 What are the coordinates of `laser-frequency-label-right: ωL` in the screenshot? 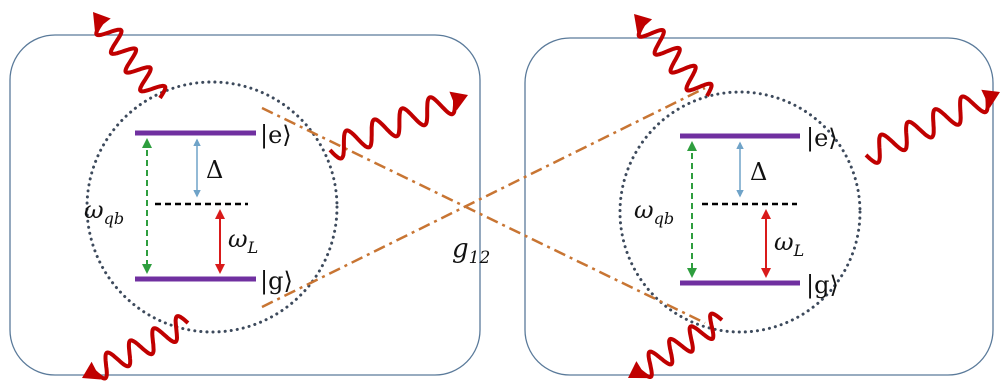 It's located at (789, 244).